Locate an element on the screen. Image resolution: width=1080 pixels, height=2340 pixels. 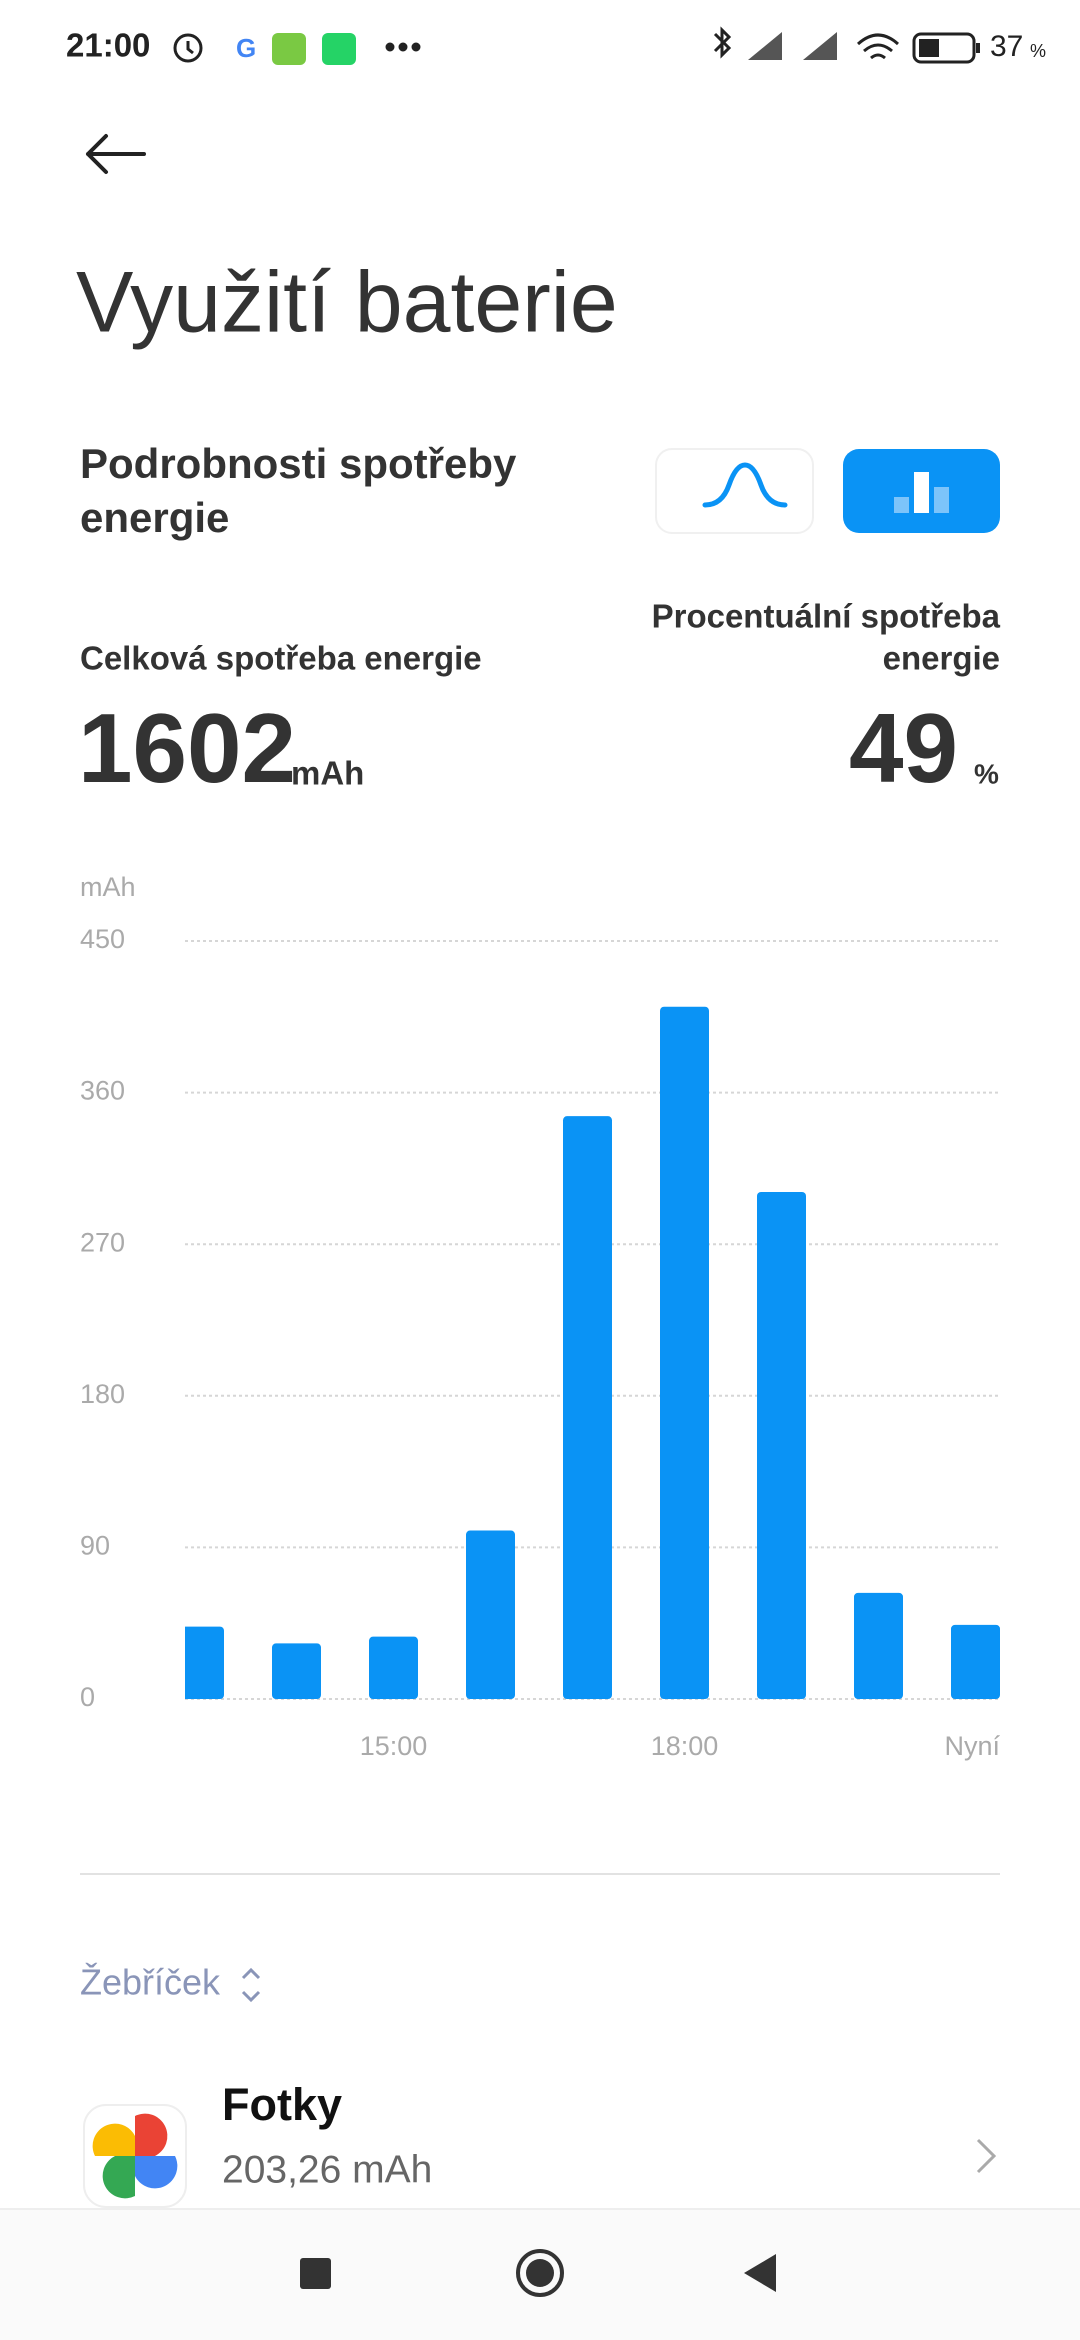
y-tick-label: 180 is located at coordinates (102, 1394).